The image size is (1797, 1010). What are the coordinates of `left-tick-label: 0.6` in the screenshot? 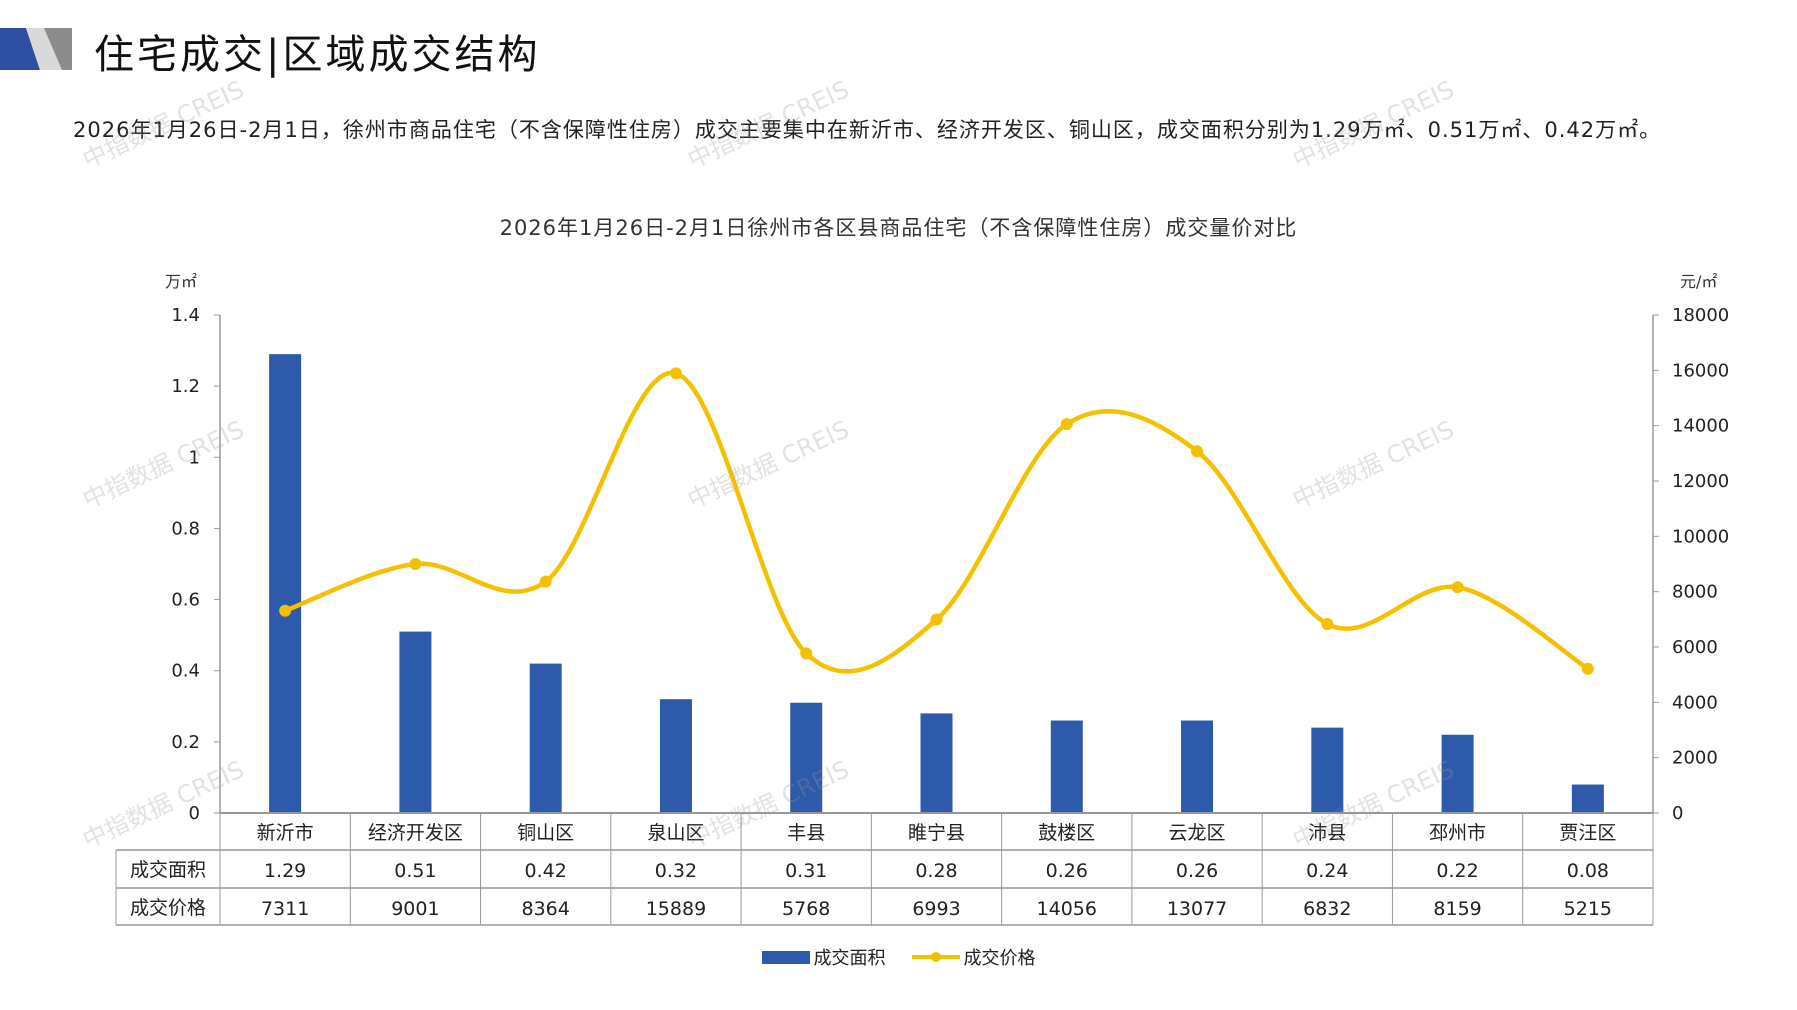 It's located at (185, 600).